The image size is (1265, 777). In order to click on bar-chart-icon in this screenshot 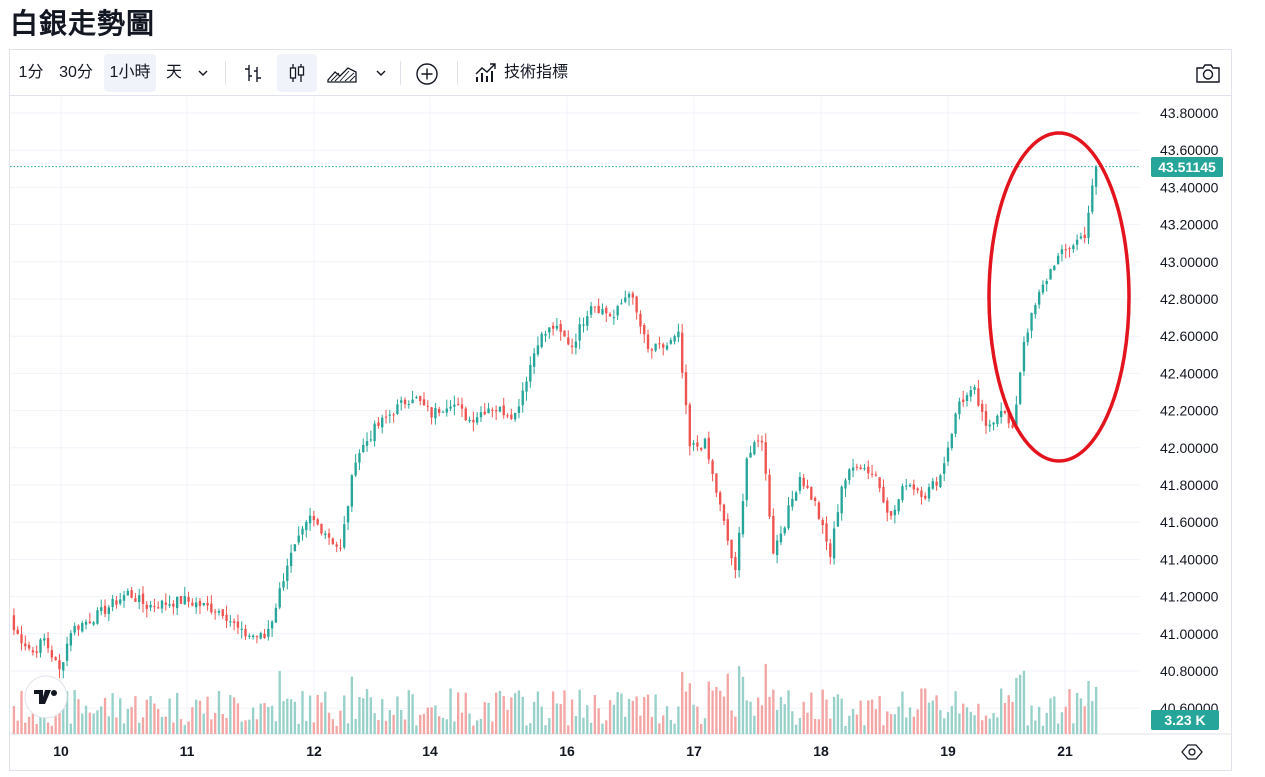, I will do `click(253, 73)`.